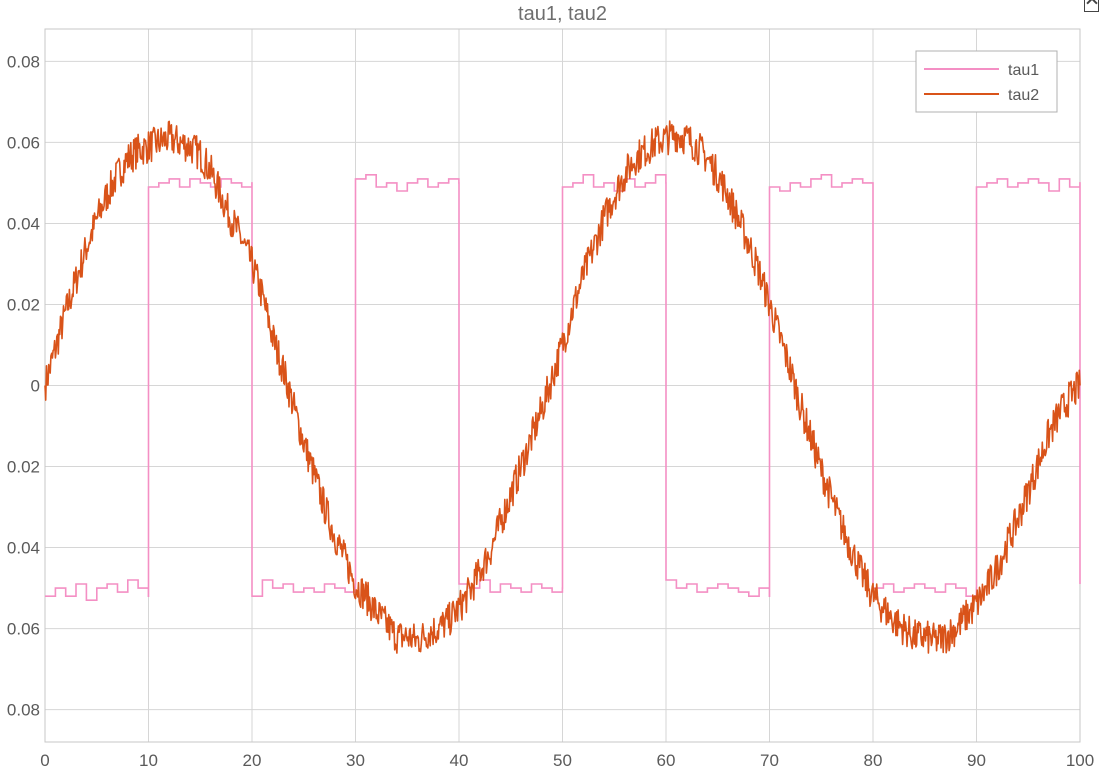 This screenshot has height=771, width=1103. Describe the element at coordinates (252, 760) in the screenshot. I see `x-tick-label: 20` at that location.